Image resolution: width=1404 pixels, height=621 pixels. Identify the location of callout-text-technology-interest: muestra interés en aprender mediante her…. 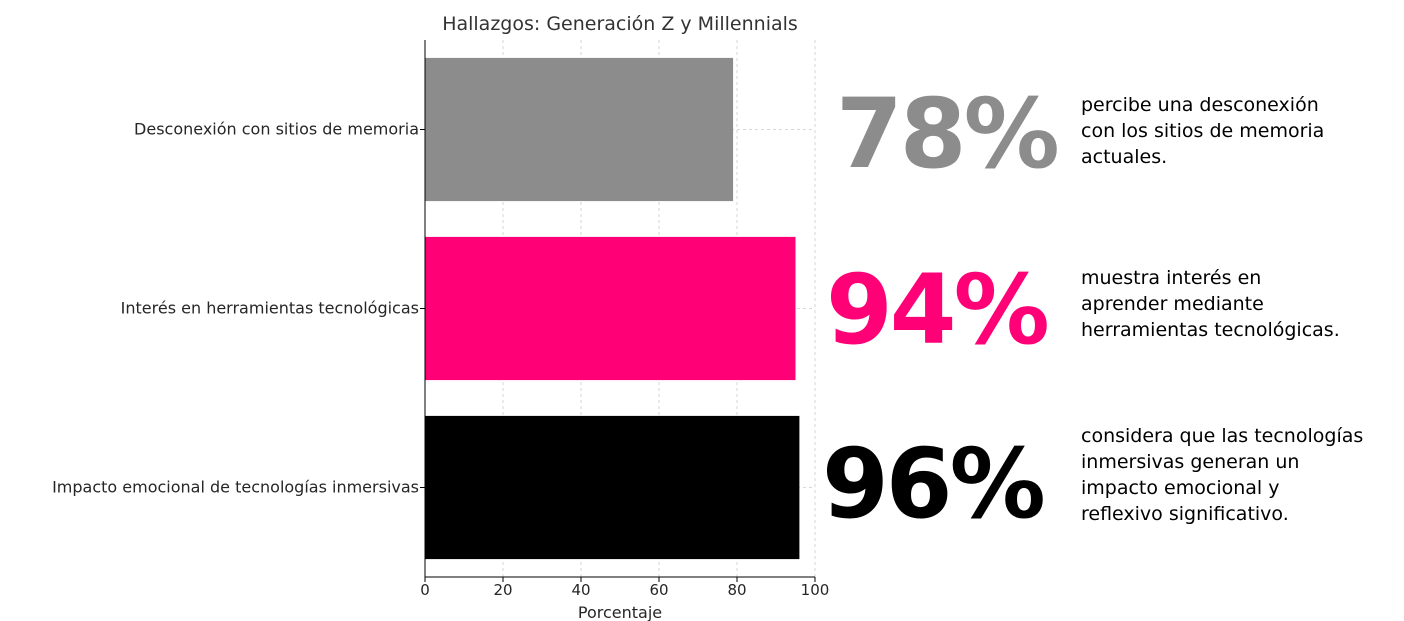
(1210, 304).